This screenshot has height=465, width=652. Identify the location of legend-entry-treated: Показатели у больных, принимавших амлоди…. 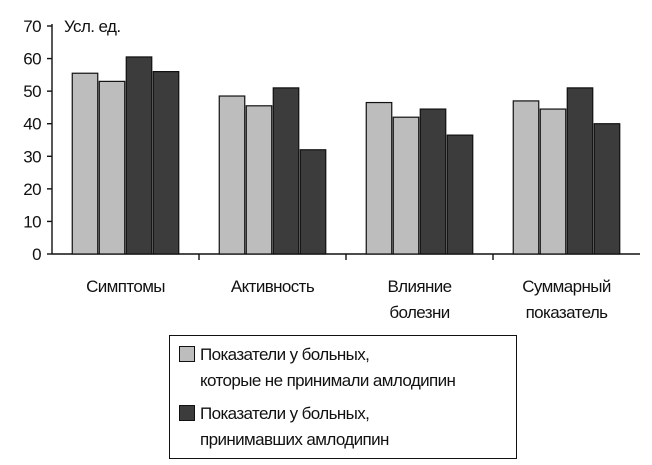
(345, 427).